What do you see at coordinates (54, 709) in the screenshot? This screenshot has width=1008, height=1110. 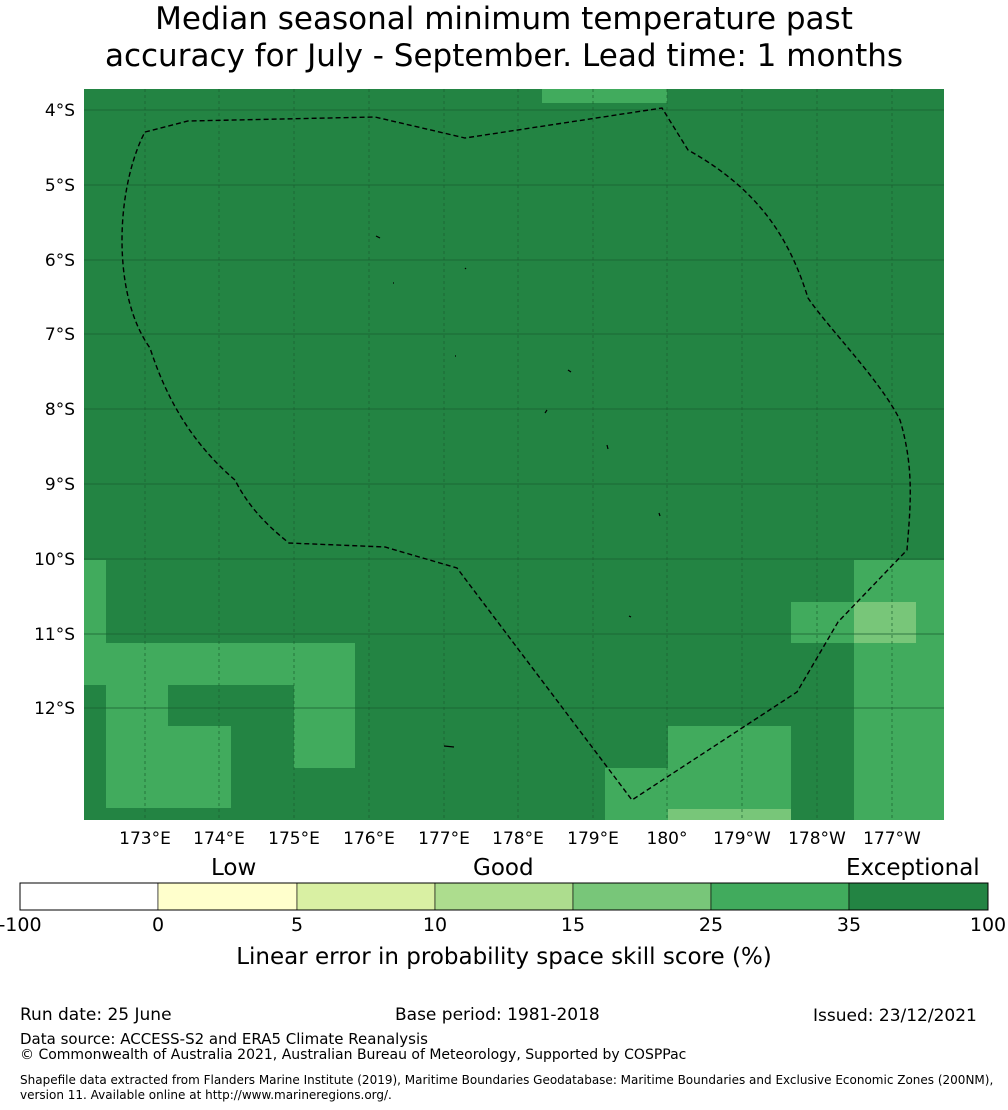 I see `latitude-label: 12°S` at bounding box center [54, 709].